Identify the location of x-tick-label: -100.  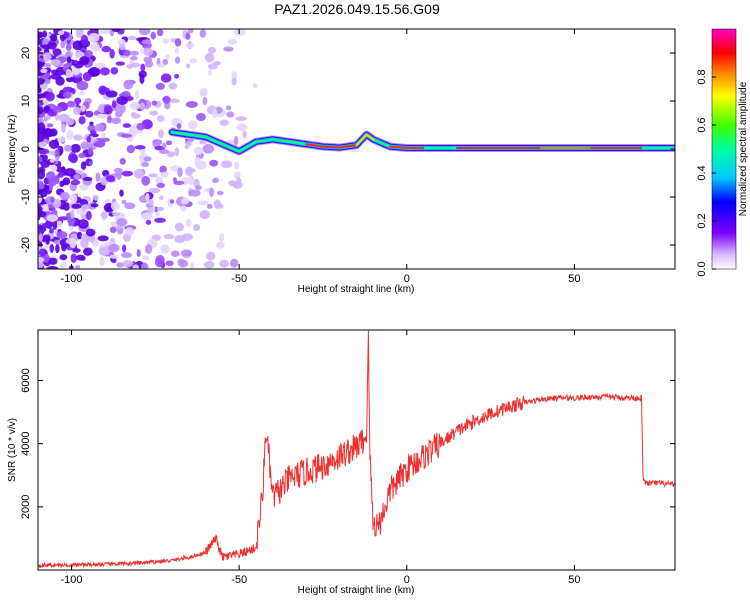
(72, 580).